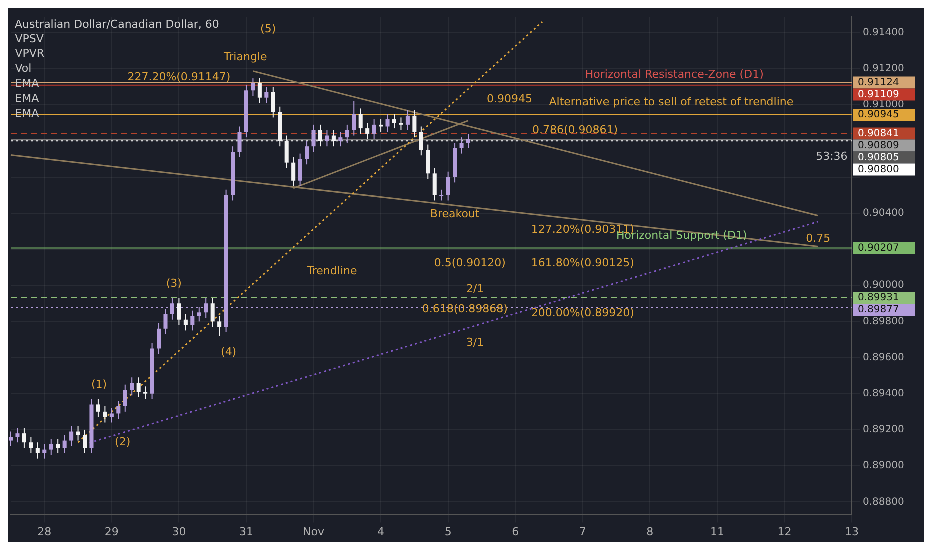 This screenshot has width=932, height=550. Describe the element at coordinates (455, 213) in the screenshot. I see `annotation: Breakout` at that location.